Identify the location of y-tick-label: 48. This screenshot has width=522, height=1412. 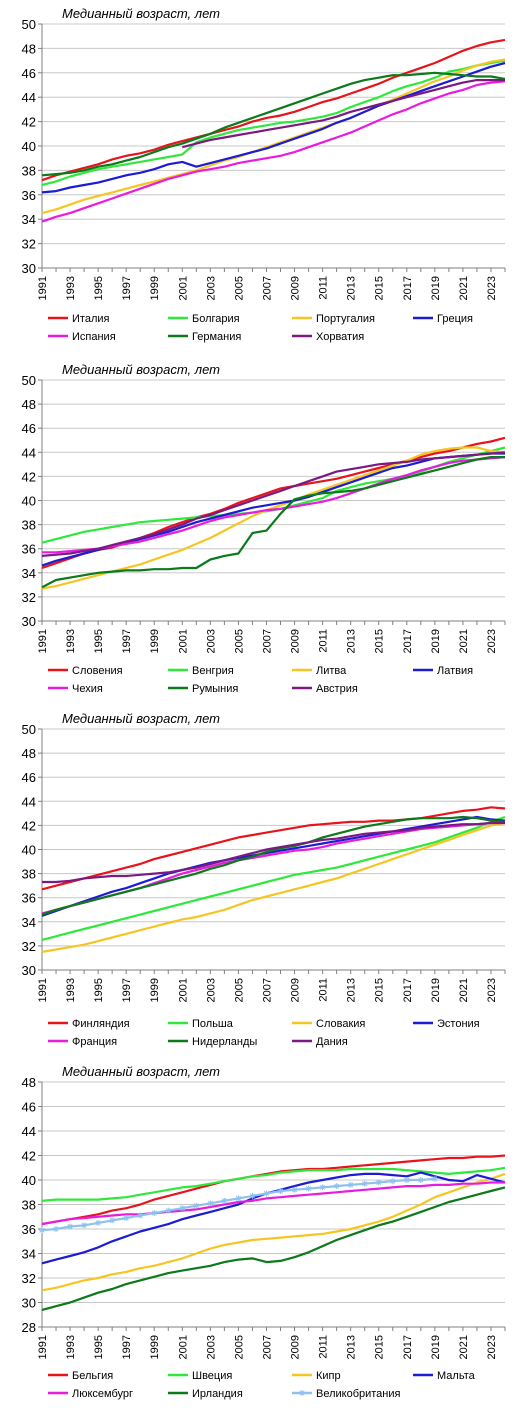
(29, 48).